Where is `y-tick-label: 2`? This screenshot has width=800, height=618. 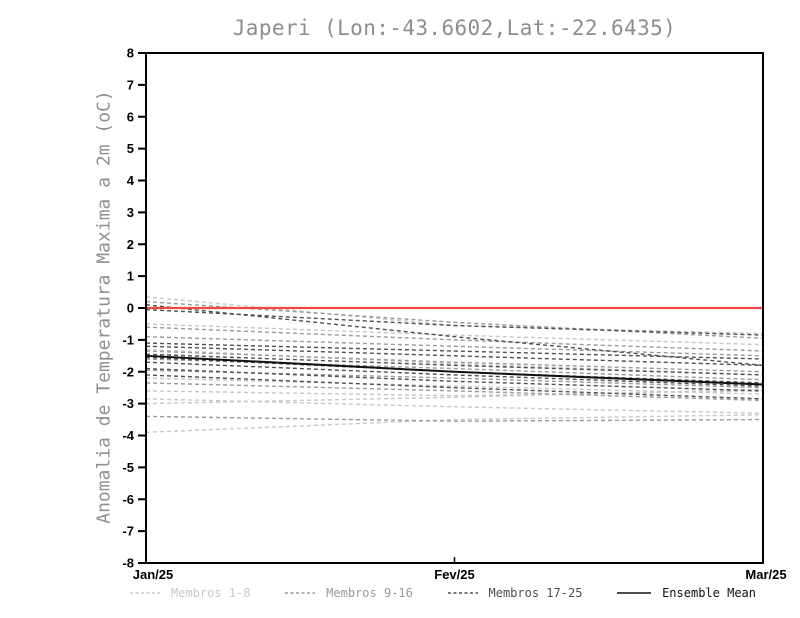
y-tick-label: 2 is located at coordinates (130, 244).